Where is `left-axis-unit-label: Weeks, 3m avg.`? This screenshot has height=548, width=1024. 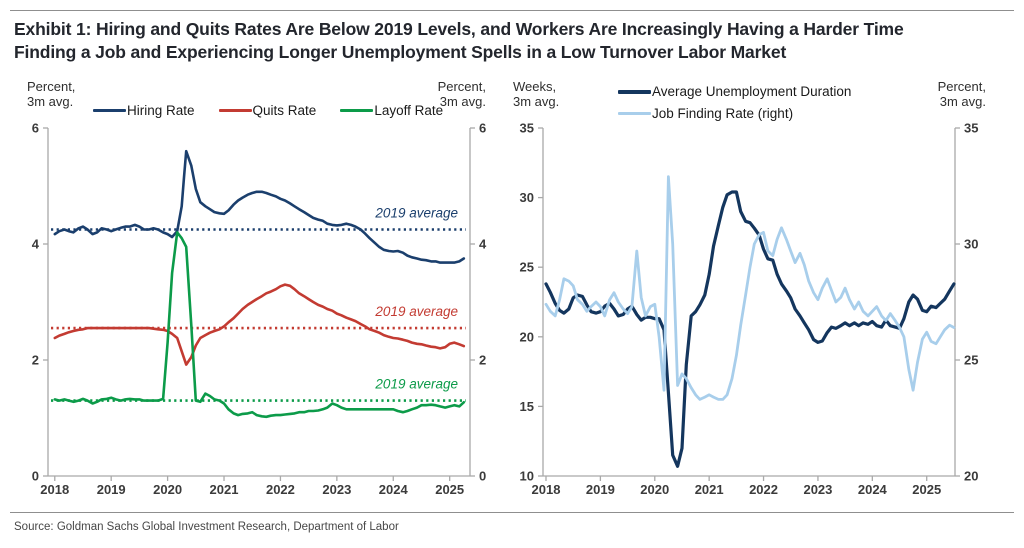 left-axis-unit-label: Weeks, 3m avg. is located at coordinates (536, 94).